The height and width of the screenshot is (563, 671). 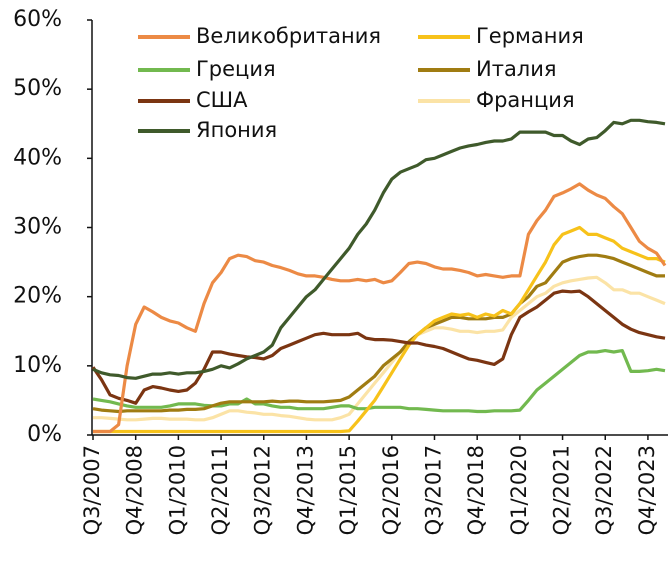 I want to click on legend-label: США, so click(x=222, y=100).